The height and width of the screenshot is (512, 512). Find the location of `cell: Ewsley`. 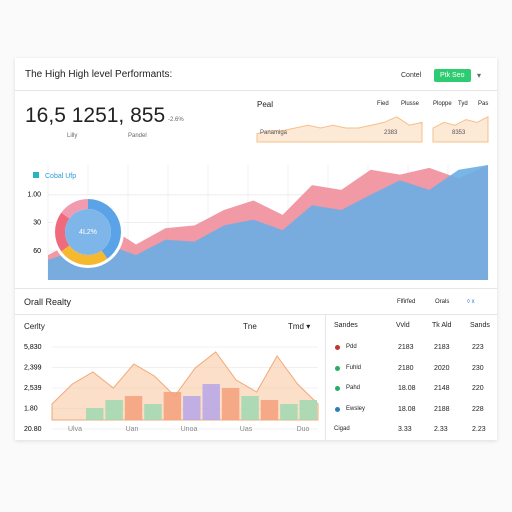

cell: Ewsley is located at coordinates (356, 408).